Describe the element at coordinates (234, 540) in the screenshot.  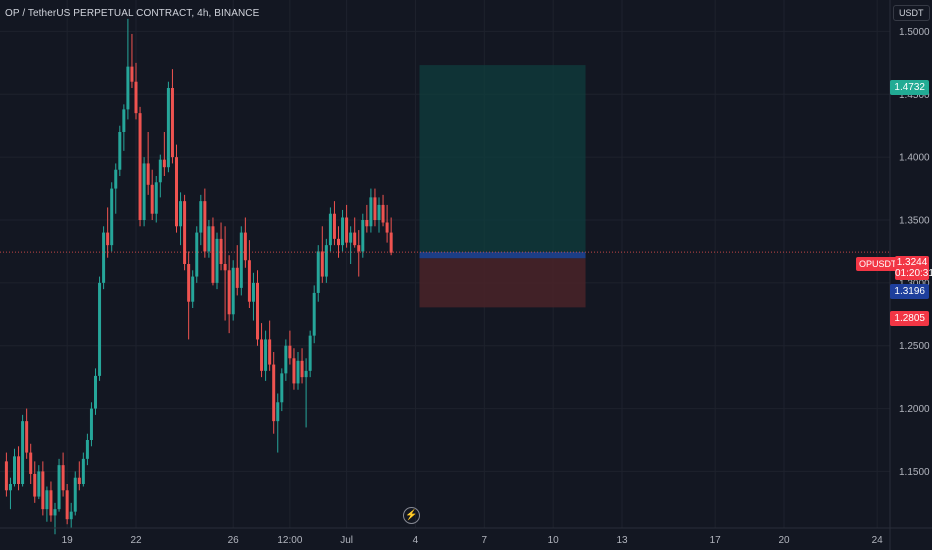
I see `time-tick-label: 26` at that location.